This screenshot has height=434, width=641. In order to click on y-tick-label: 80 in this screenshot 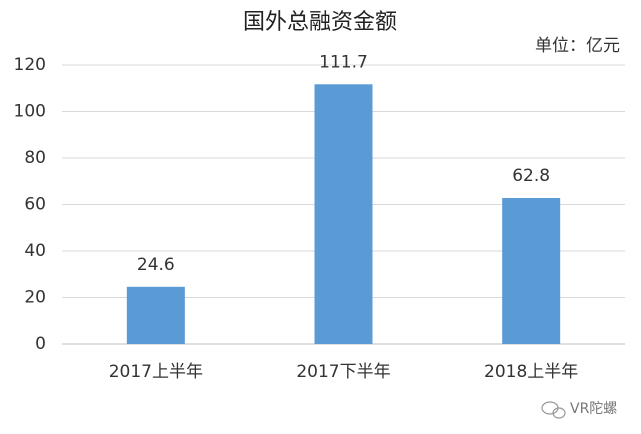, I will do `click(35, 158)`.